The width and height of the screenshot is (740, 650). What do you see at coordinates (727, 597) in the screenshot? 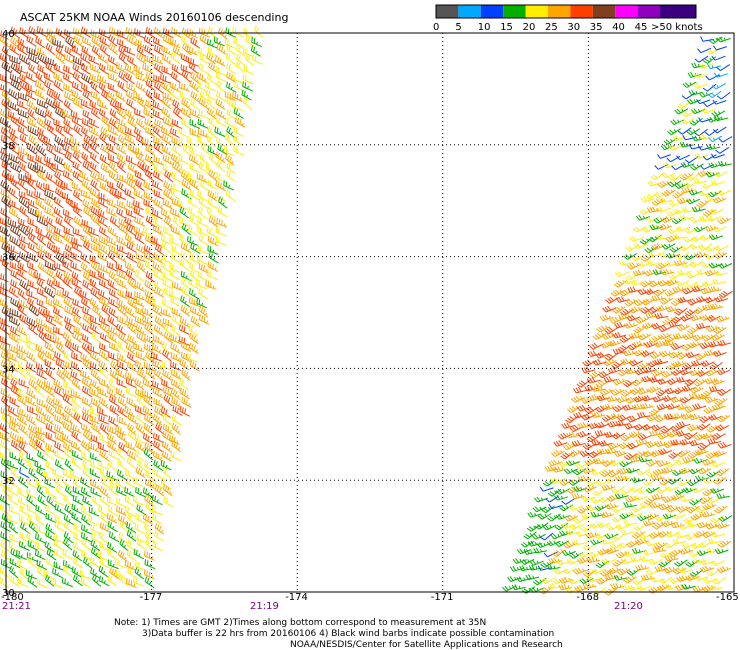
I see `lon-label-minus-165: -165` at bounding box center [727, 597].